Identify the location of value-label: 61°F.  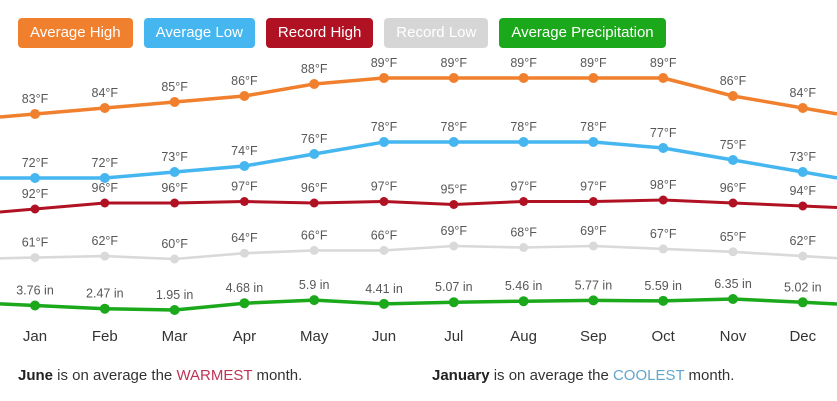
(35, 243).